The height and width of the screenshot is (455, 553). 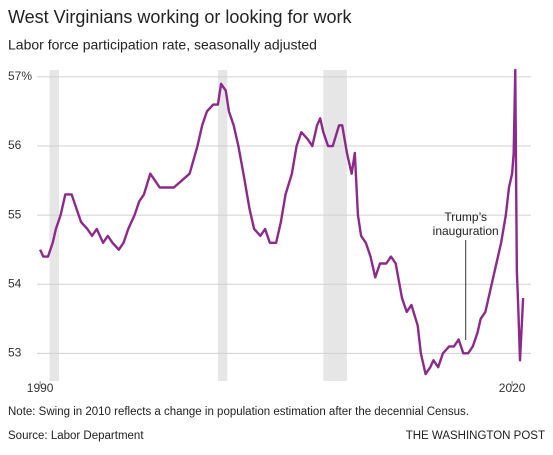 What do you see at coordinates (466, 231) in the screenshot?
I see `annotation-text: inauguration` at bounding box center [466, 231].